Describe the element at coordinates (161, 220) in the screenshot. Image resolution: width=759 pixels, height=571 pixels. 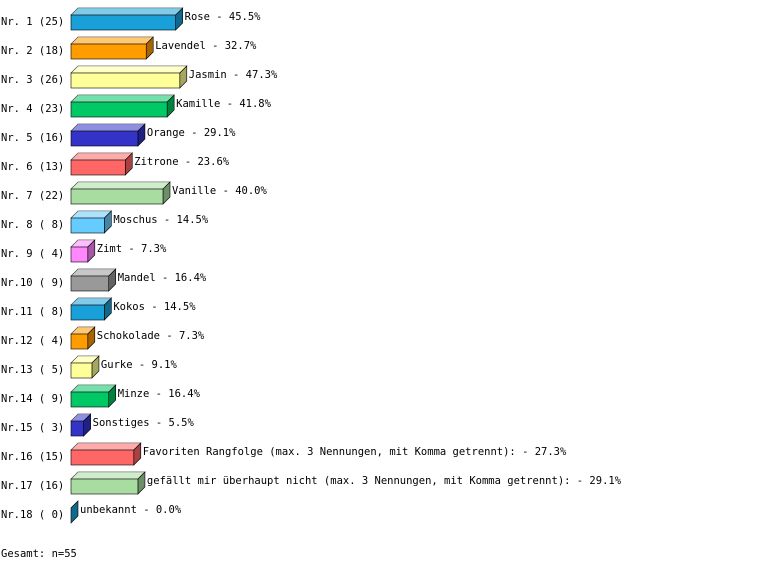
I see `value-label: Moschus - 14.5%` at that location.